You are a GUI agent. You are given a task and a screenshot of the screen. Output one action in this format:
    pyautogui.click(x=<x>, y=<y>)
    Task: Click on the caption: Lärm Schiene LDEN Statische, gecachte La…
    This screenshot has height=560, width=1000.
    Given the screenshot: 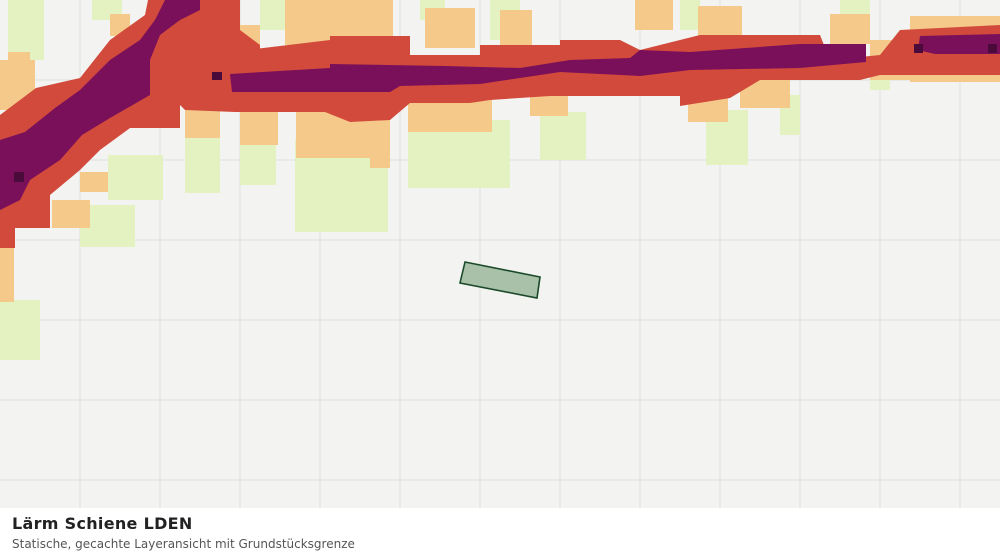 What is the action you would take?
    pyautogui.click(x=500, y=534)
    